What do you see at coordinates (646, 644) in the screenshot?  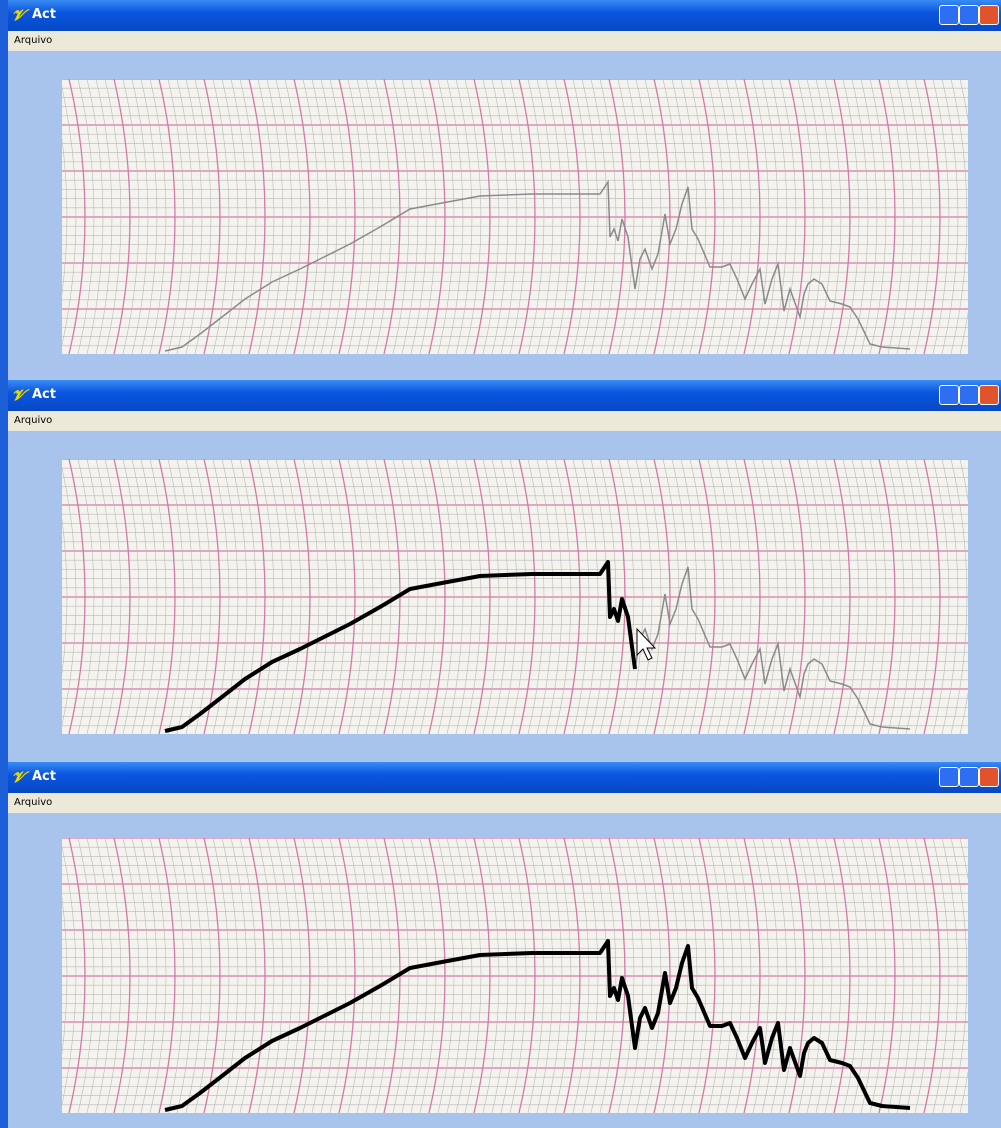 I see `cursor` at bounding box center [646, 644].